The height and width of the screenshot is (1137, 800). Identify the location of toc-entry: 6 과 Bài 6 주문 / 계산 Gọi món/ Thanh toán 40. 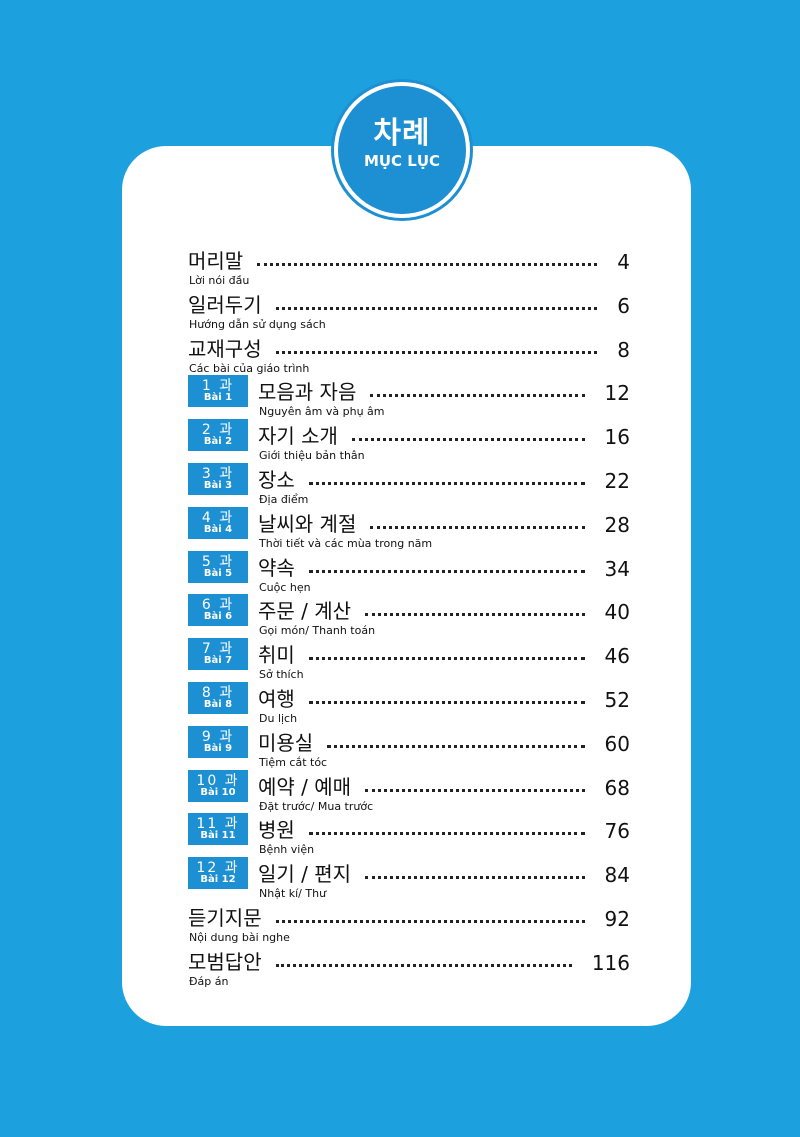
(410, 618).